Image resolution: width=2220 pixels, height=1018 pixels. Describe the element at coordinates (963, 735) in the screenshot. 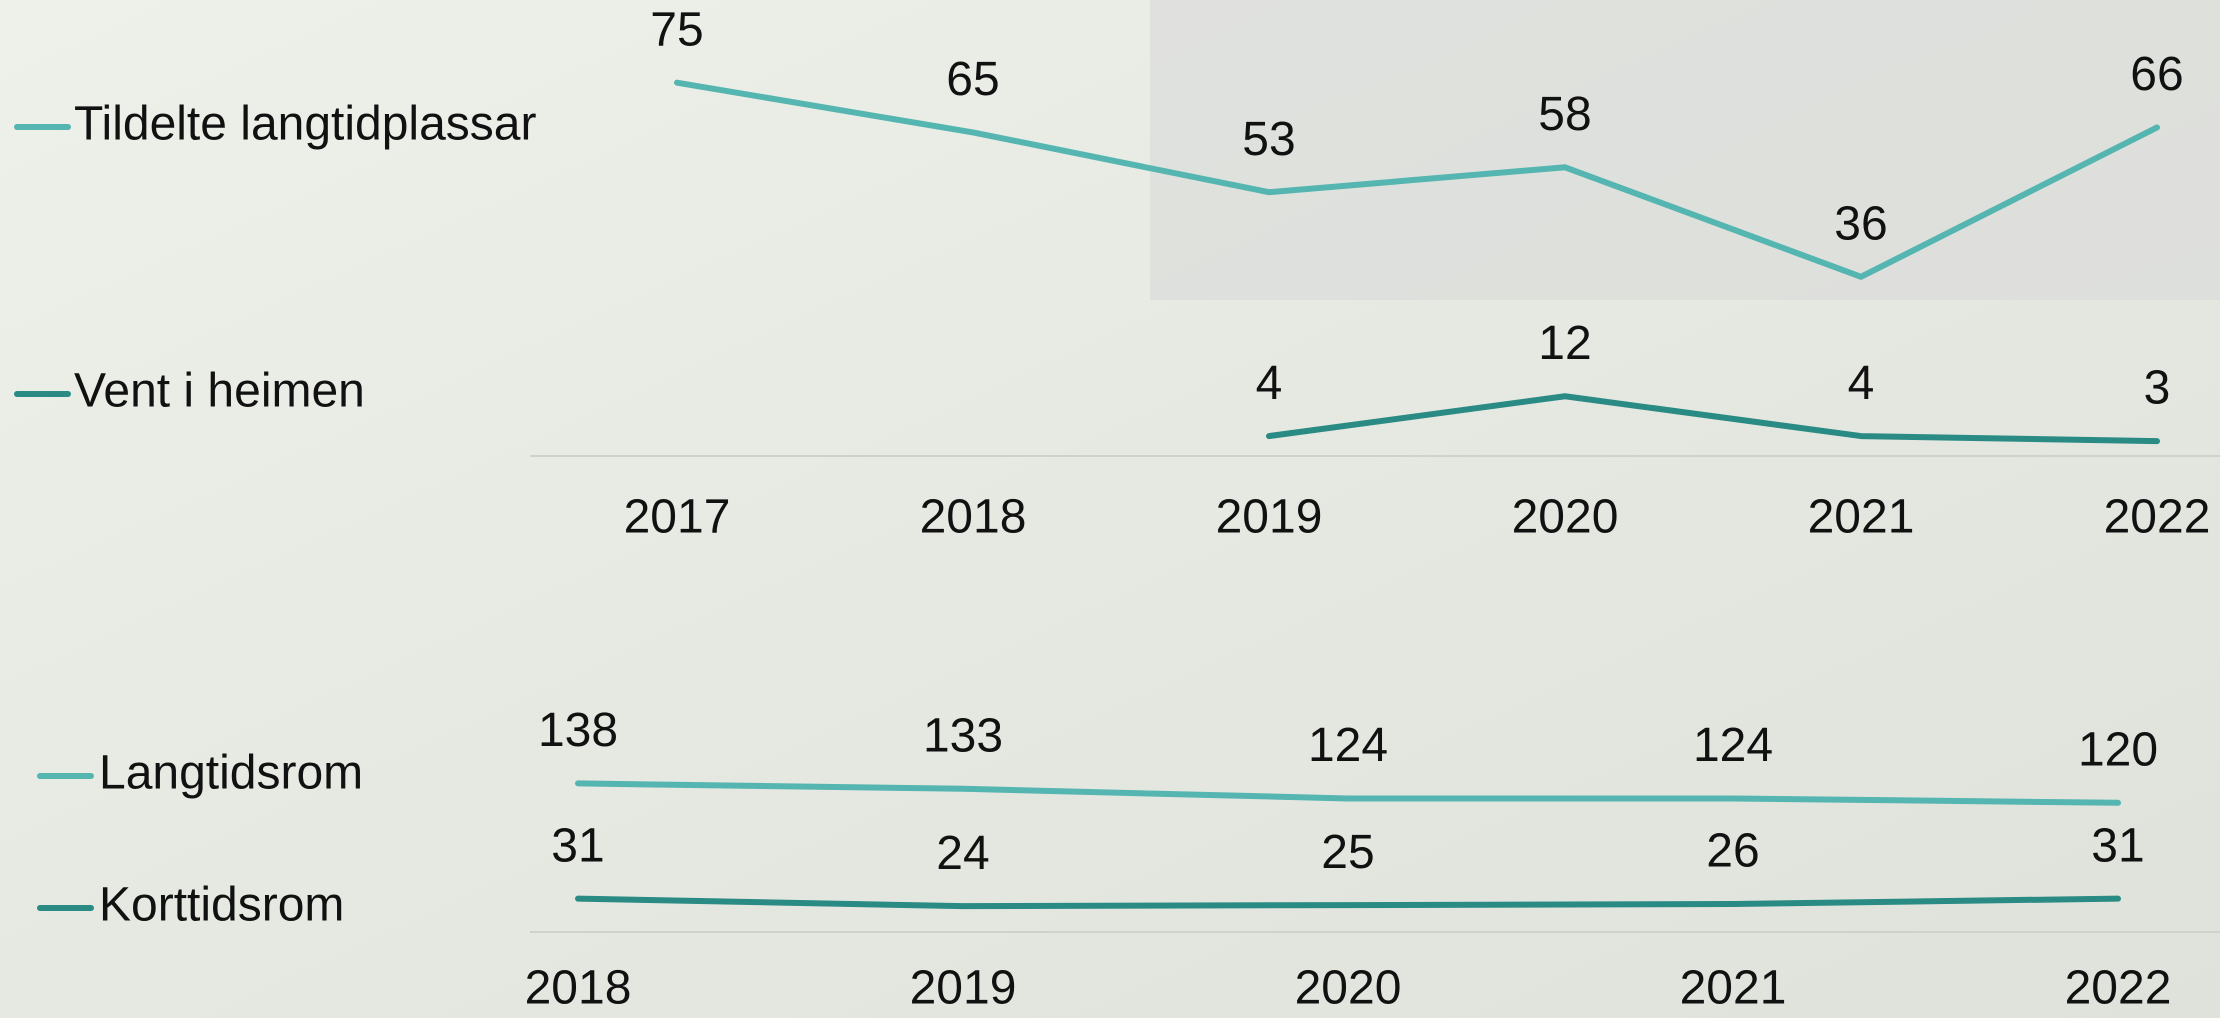

I see `data-label: 133` at that location.